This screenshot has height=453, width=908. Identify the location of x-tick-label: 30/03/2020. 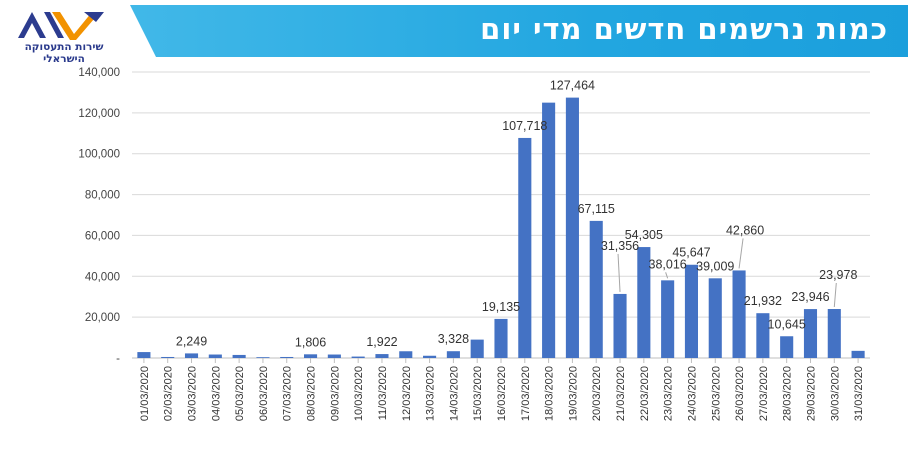
(835, 393).